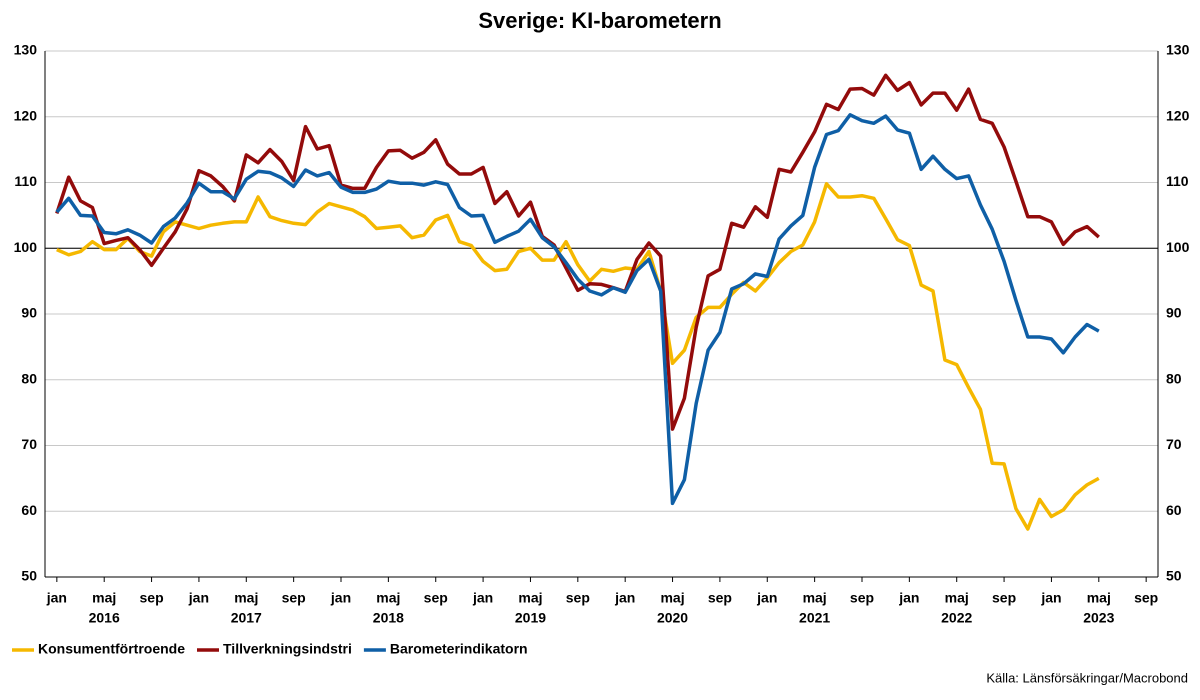 This screenshot has height=700, width=1200. What do you see at coordinates (25, 181) in the screenshot?
I see `y-tick-label: 110` at bounding box center [25, 181].